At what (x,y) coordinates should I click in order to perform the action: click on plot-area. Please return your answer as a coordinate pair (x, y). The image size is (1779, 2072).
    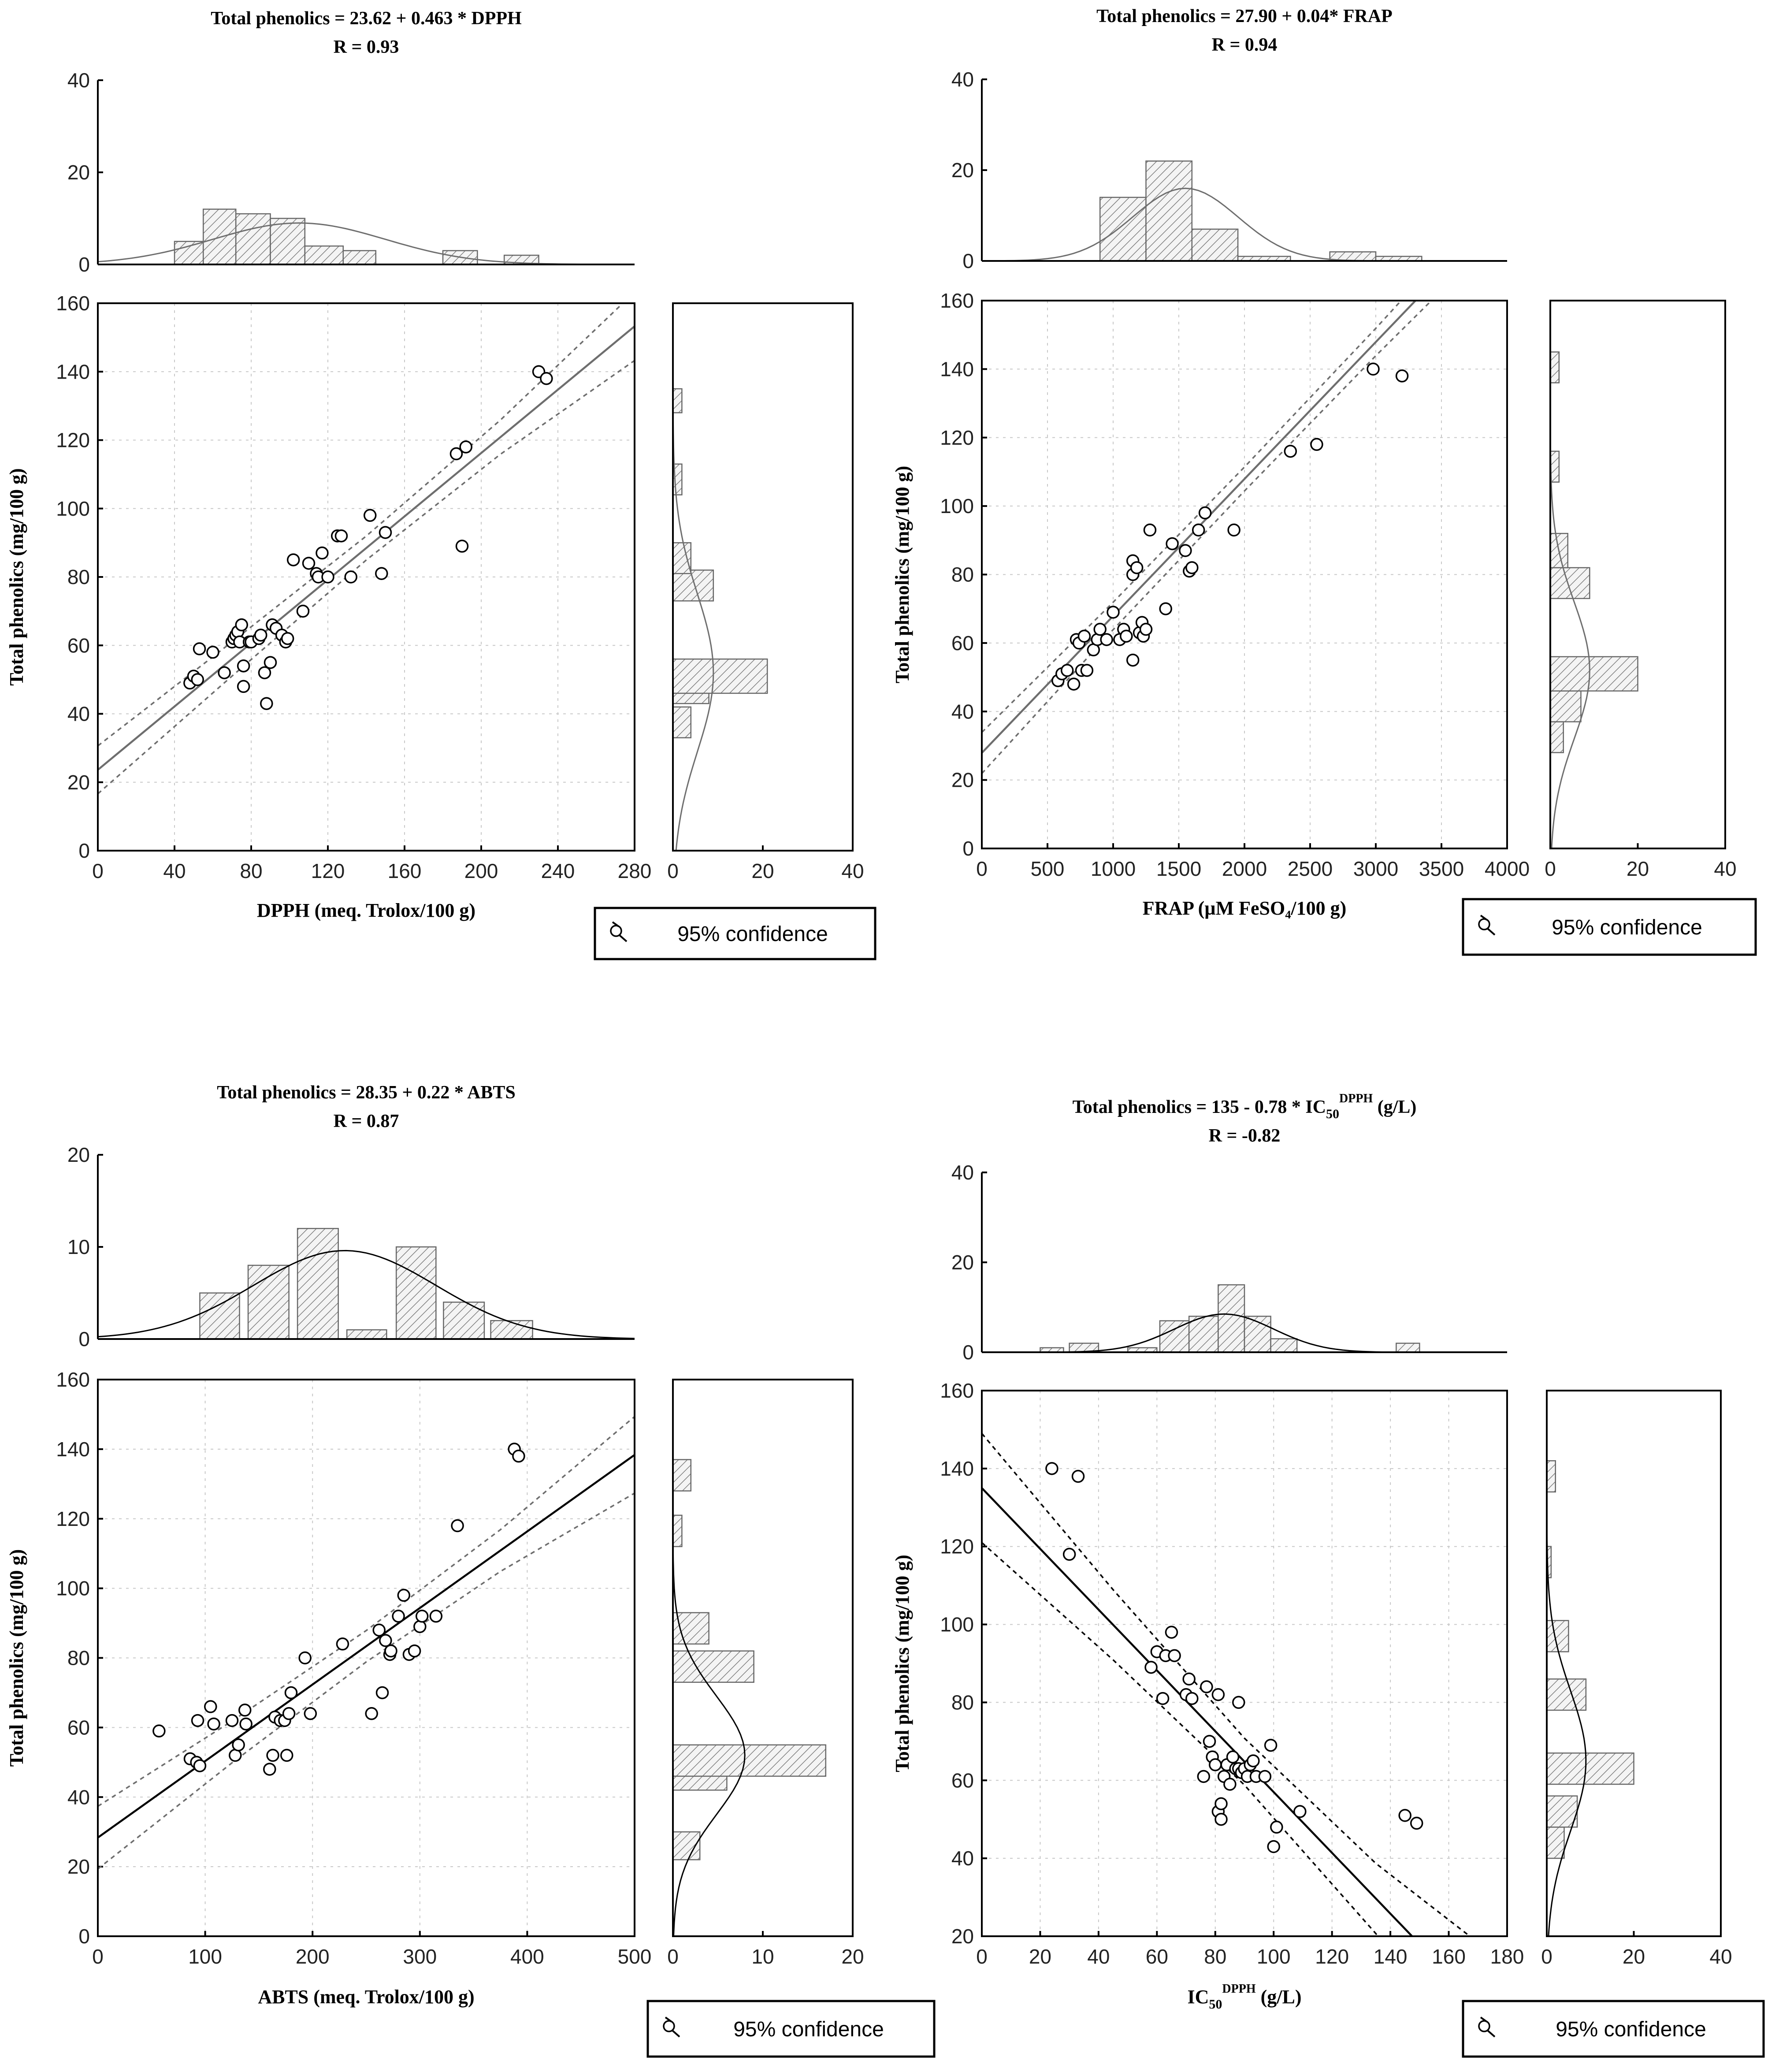
    Looking at the image, I should click on (366, 549).